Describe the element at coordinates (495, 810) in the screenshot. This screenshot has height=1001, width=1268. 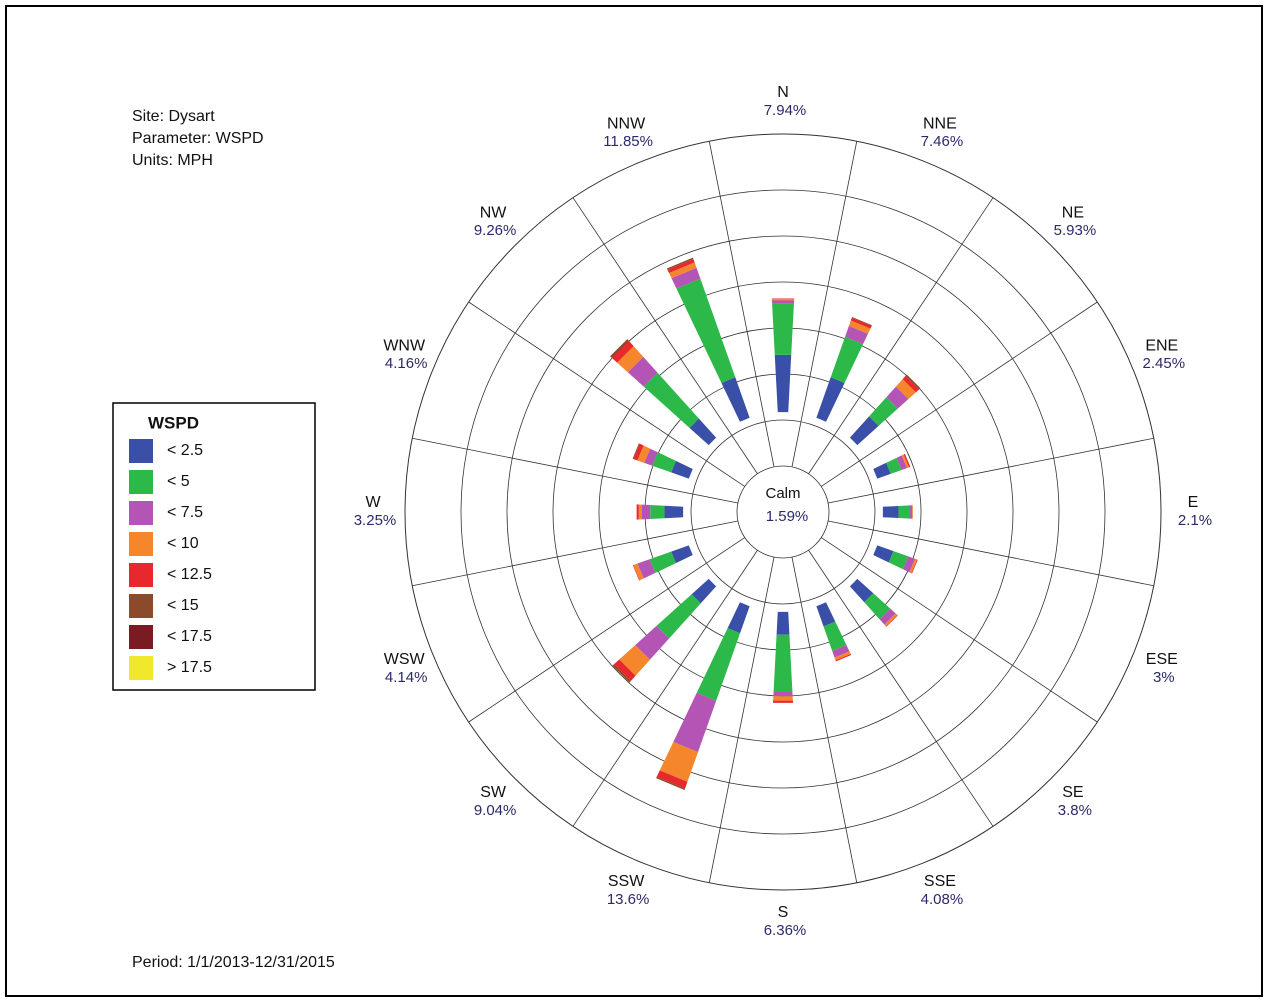
I see `direction-percent: 9.04%` at that location.